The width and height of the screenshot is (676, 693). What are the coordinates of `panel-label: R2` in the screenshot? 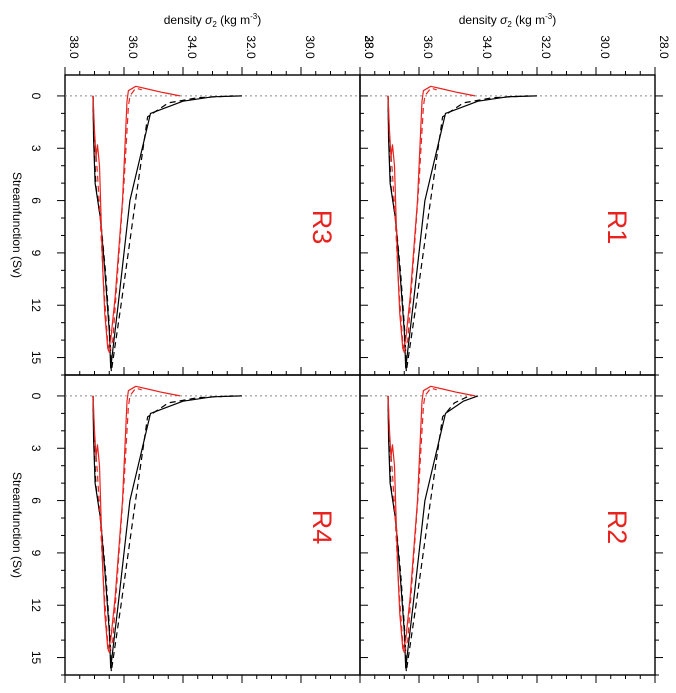 It's located at (617, 527).